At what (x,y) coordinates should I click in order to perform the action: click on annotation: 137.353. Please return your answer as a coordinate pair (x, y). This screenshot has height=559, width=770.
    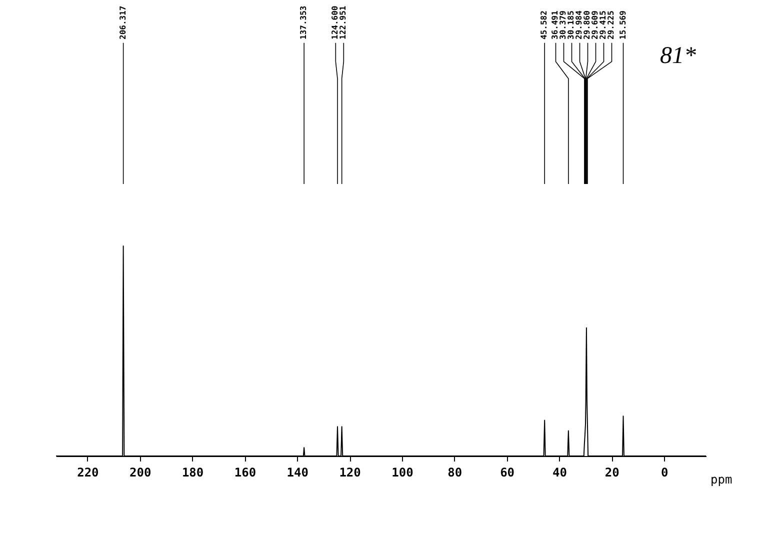
    Looking at the image, I should click on (303, 23).